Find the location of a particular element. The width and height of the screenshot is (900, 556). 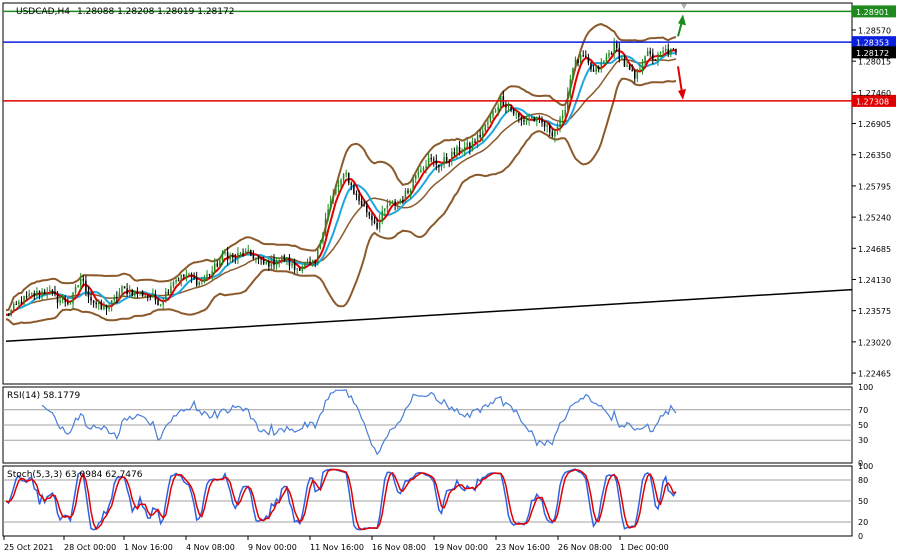

level-current-tag is located at coordinates (874, 52).